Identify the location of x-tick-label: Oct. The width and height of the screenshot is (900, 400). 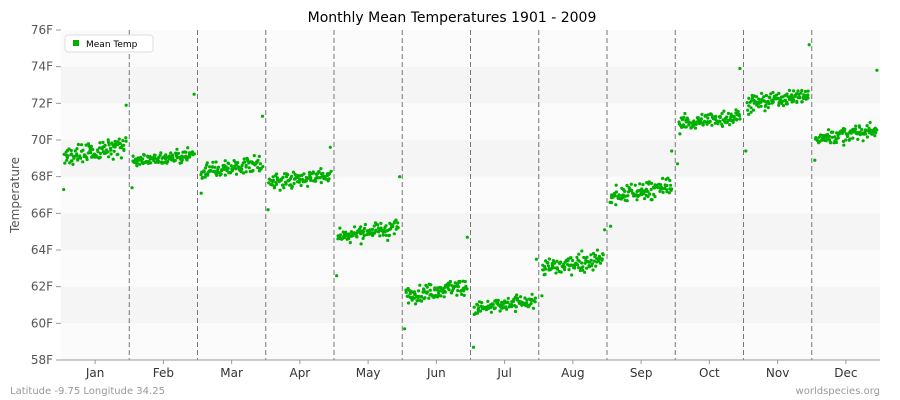
(709, 373).